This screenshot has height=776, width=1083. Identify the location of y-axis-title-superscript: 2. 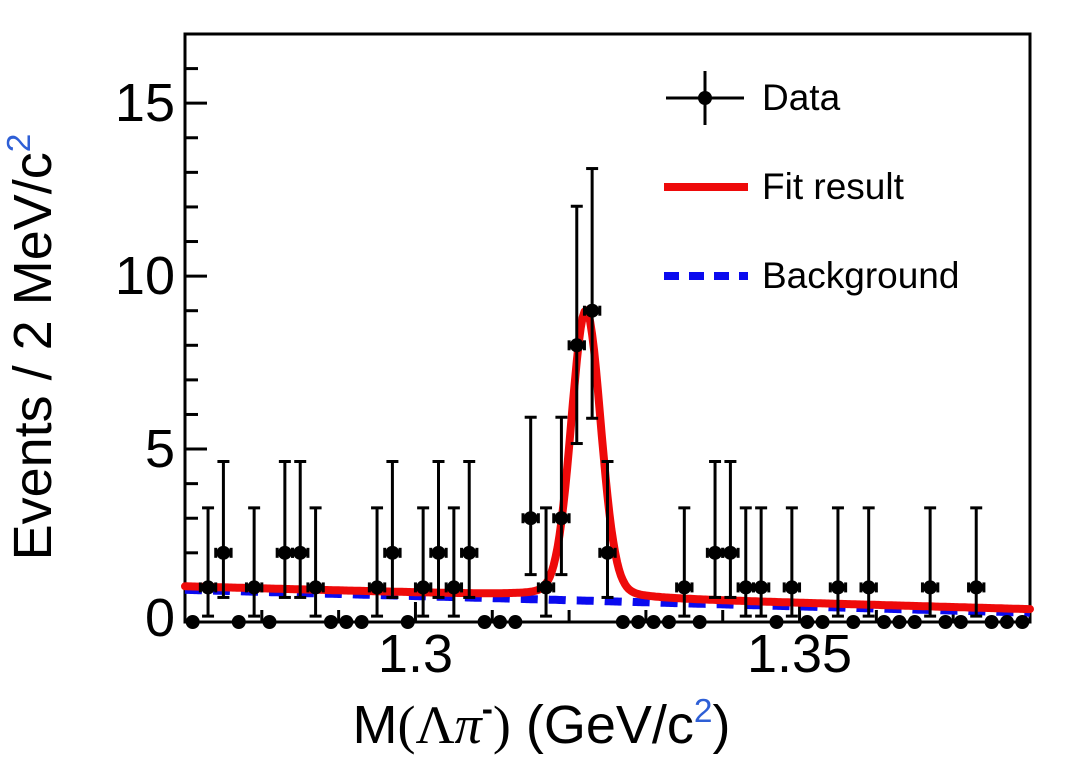
(20, 143).